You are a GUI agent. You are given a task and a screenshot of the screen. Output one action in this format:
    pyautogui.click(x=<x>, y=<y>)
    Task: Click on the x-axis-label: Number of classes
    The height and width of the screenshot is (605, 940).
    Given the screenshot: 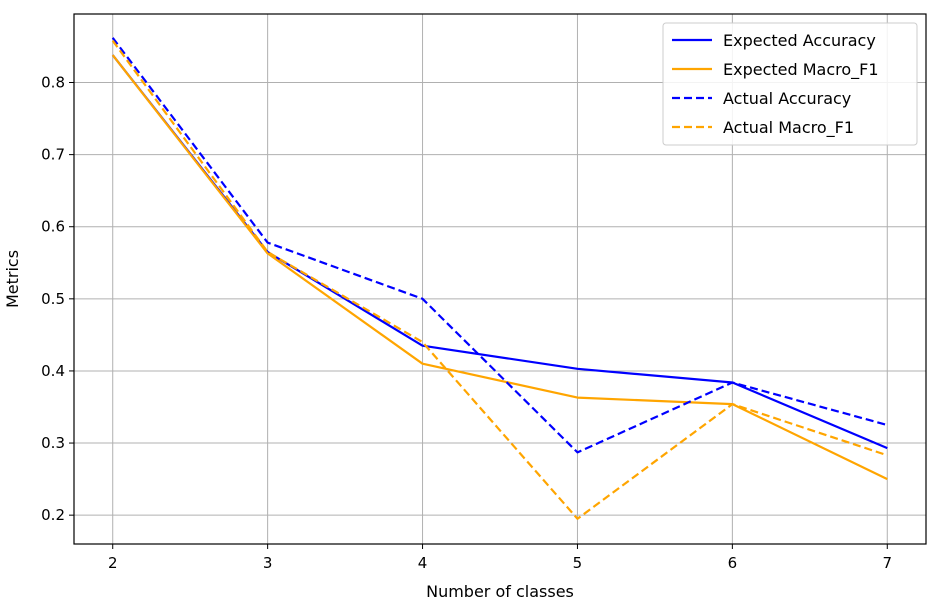 What is the action you would take?
    pyautogui.click(x=500, y=591)
    